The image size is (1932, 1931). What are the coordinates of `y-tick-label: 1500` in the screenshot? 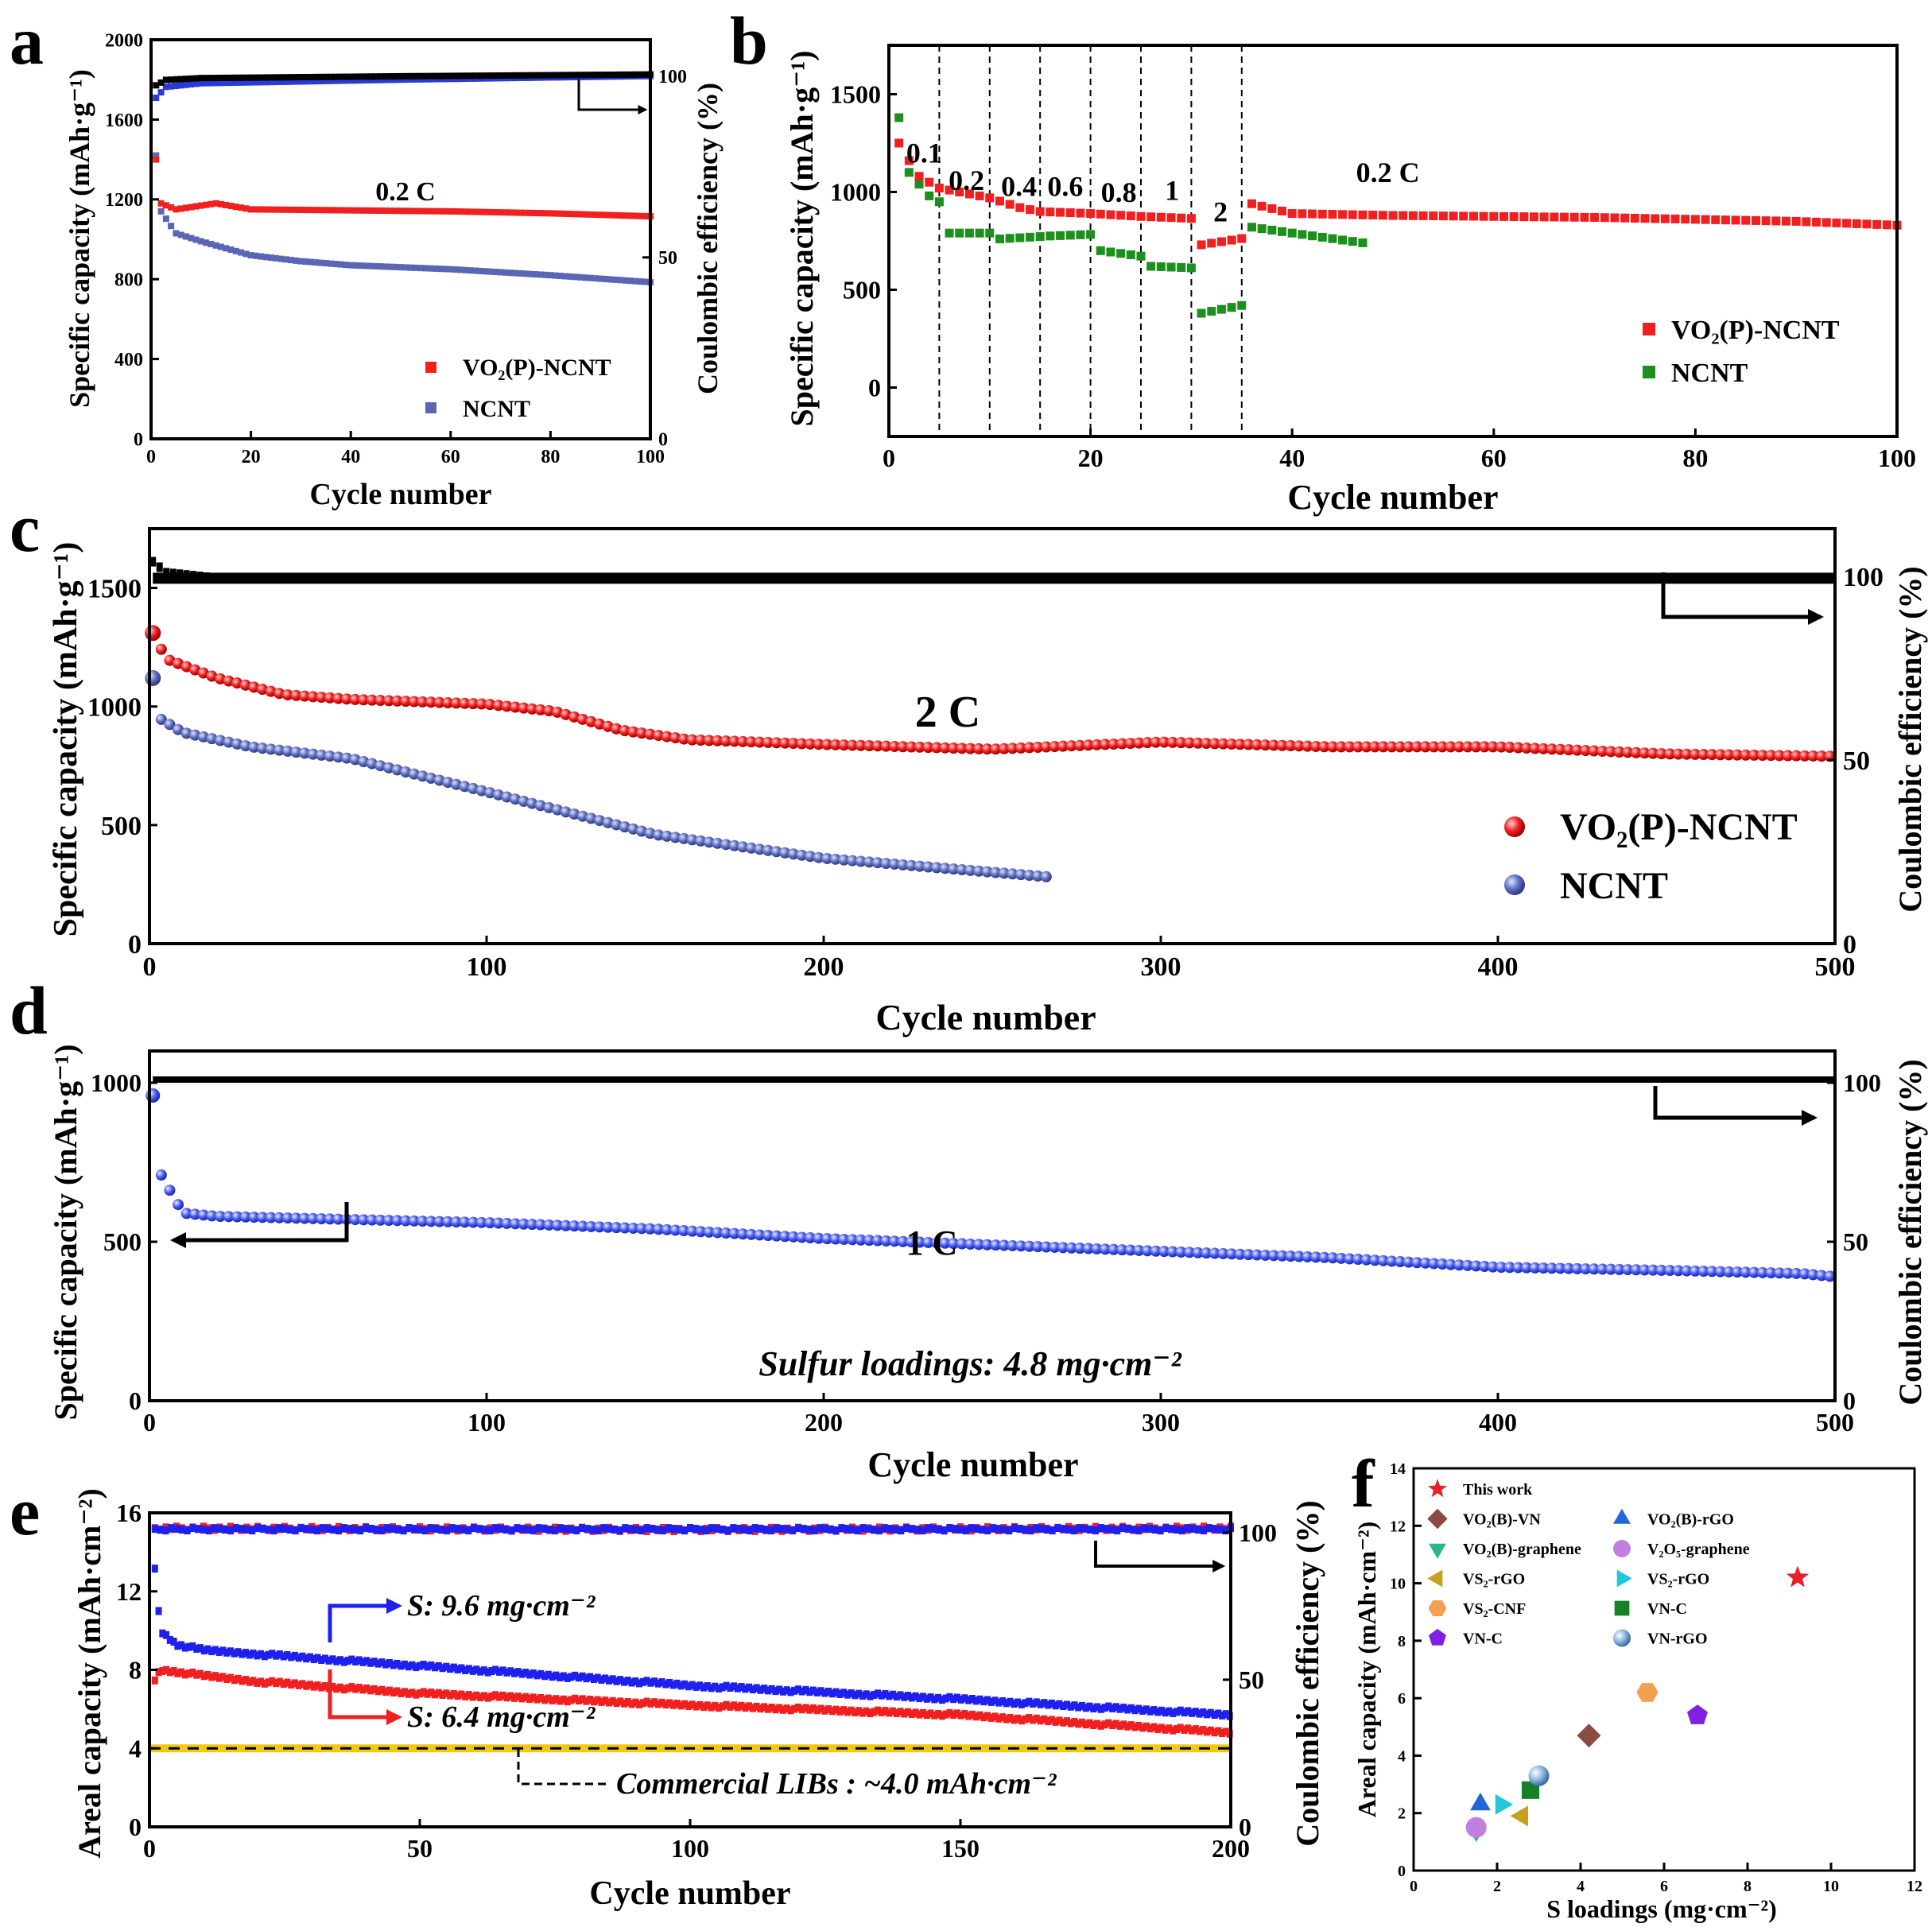 It's located at (115, 588).